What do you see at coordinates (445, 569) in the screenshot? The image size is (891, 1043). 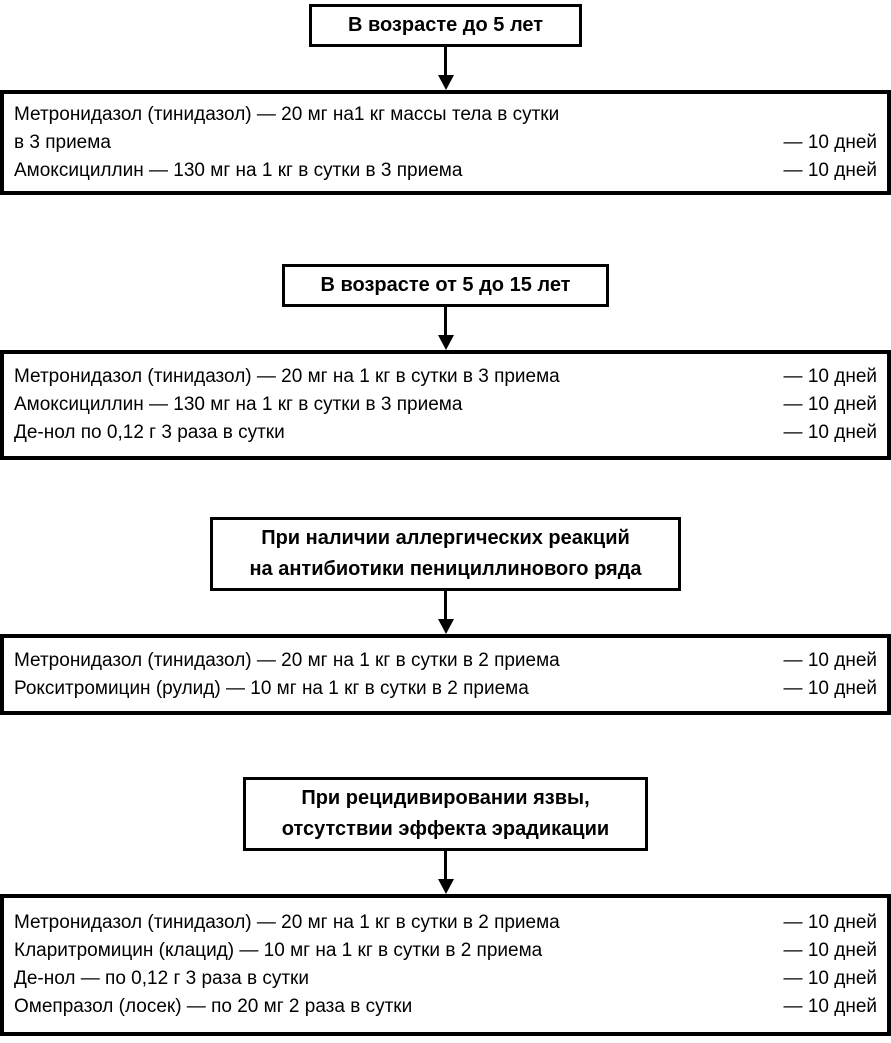 I see `section-header-text: на антибиотики пенициллинового ряда` at bounding box center [445, 569].